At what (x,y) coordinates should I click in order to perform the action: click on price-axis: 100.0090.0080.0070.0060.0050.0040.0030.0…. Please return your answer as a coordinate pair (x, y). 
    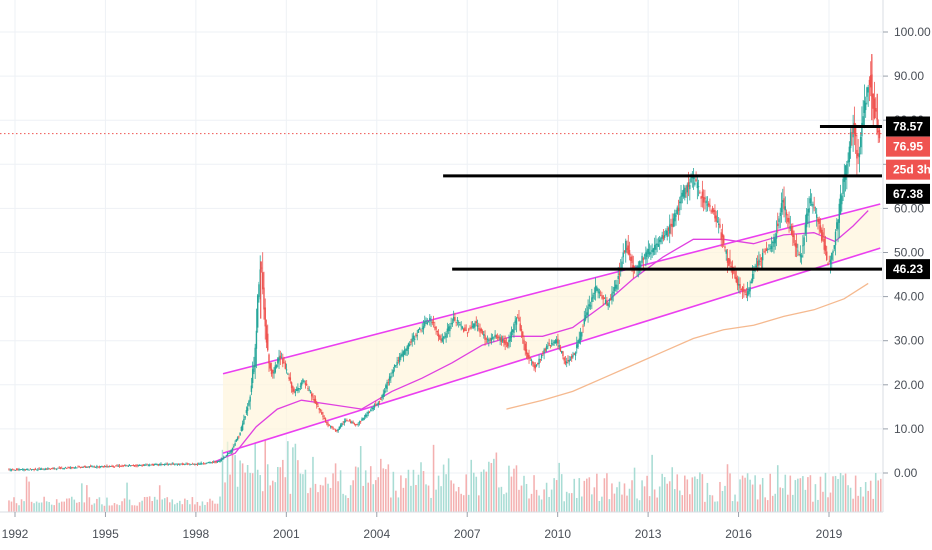
    Looking at the image, I should click on (907, 252).